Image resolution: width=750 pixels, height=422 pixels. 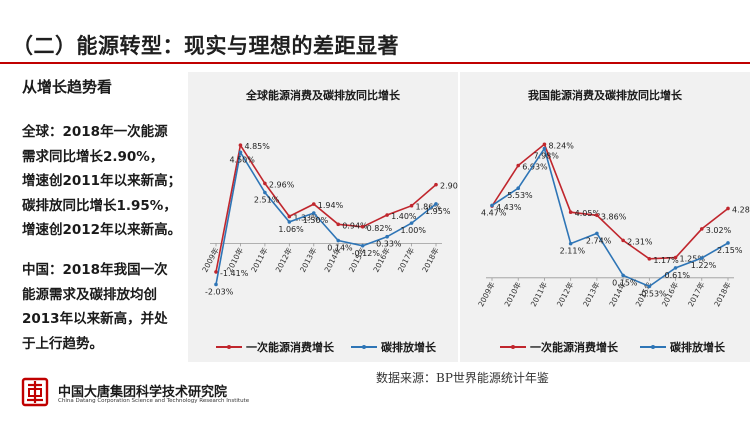 What do you see at coordinates (306, 217) in the screenshot?
I see `data-label: 1.33%` at bounding box center [306, 217].